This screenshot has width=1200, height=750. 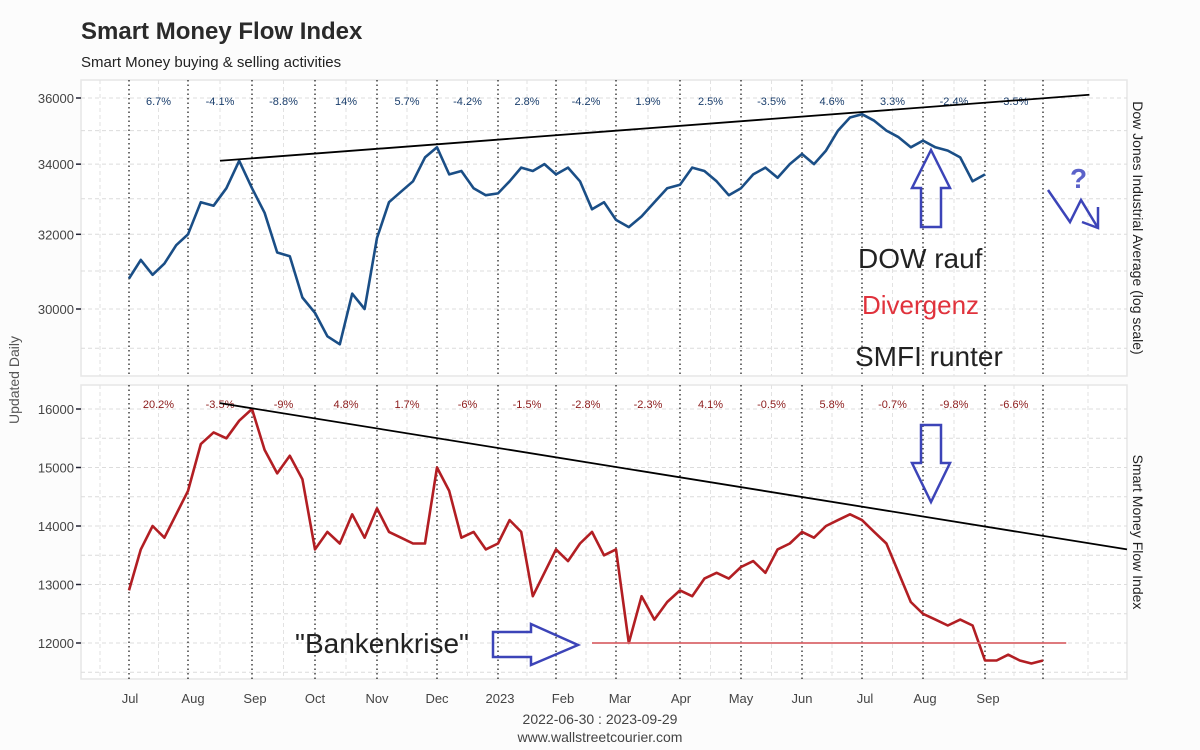 What do you see at coordinates (158, 405) in the screenshot?
I see `smfi-monthly-change: 20.2%` at bounding box center [158, 405].